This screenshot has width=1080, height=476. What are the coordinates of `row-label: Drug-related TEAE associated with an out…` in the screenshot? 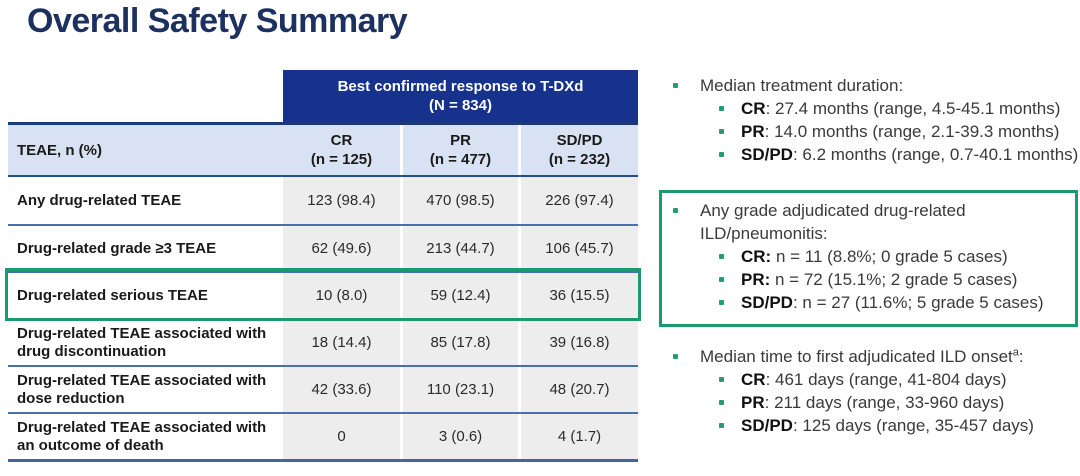 It's located at (145, 436).